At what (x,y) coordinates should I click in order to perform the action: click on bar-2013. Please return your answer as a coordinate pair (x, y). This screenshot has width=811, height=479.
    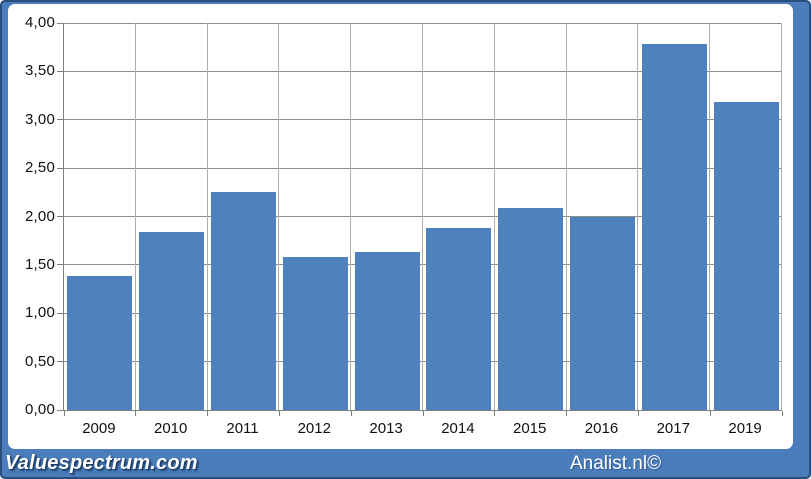
    Looking at the image, I should click on (387, 331).